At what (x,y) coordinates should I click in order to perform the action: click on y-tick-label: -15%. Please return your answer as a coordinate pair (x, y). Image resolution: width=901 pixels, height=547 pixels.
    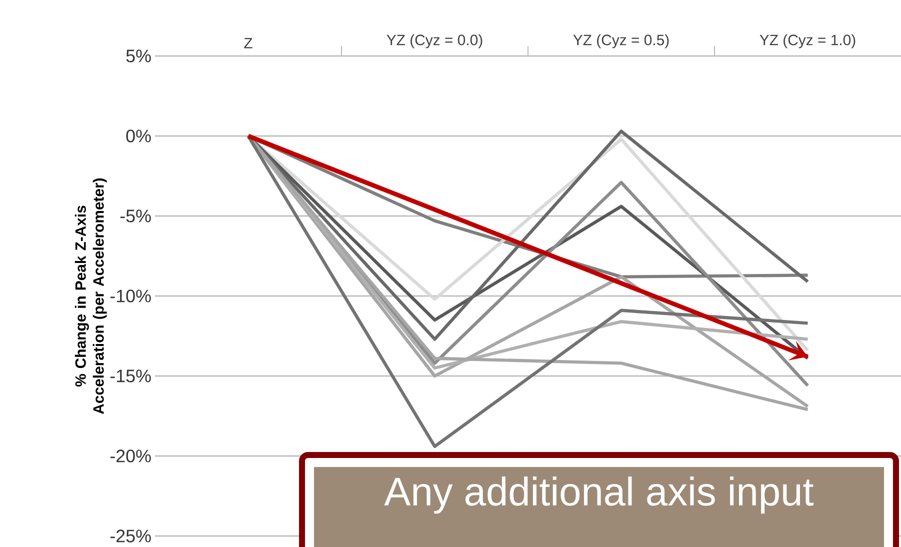
    Looking at the image, I should click on (130, 376).